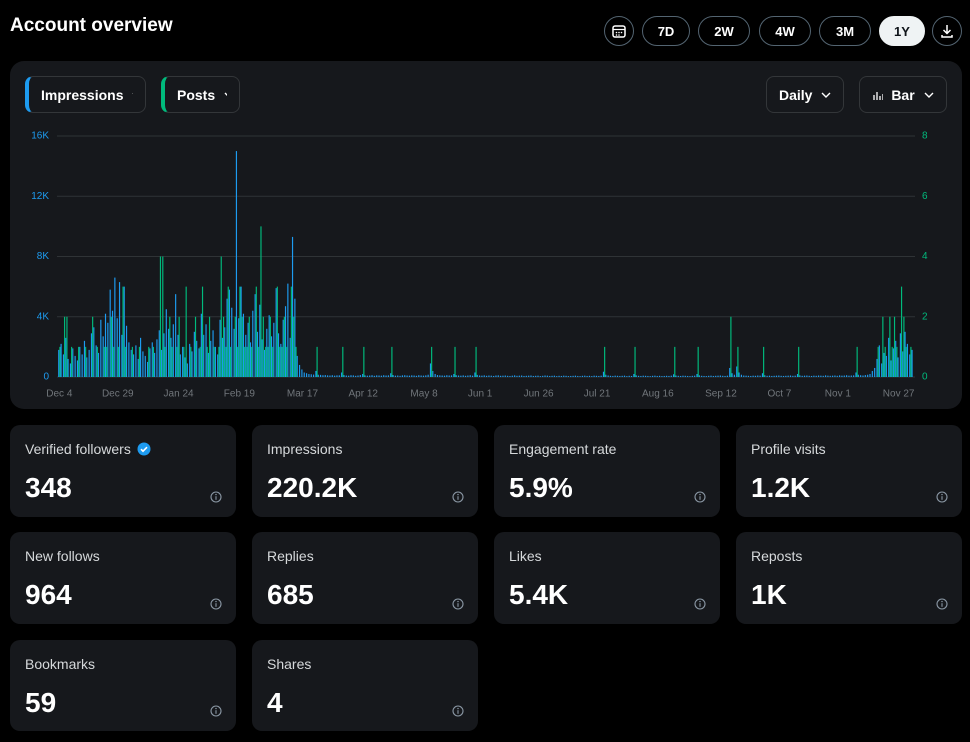 The image size is (970, 742). What do you see at coordinates (785, 31) in the screenshot?
I see `range-button: 4W` at bounding box center [785, 31].